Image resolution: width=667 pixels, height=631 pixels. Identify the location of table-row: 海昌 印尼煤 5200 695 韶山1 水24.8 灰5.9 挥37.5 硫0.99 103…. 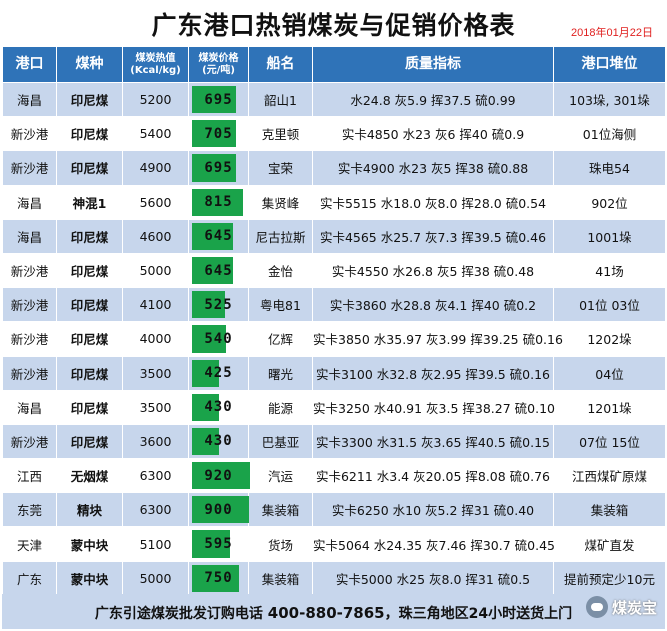
(334, 99).